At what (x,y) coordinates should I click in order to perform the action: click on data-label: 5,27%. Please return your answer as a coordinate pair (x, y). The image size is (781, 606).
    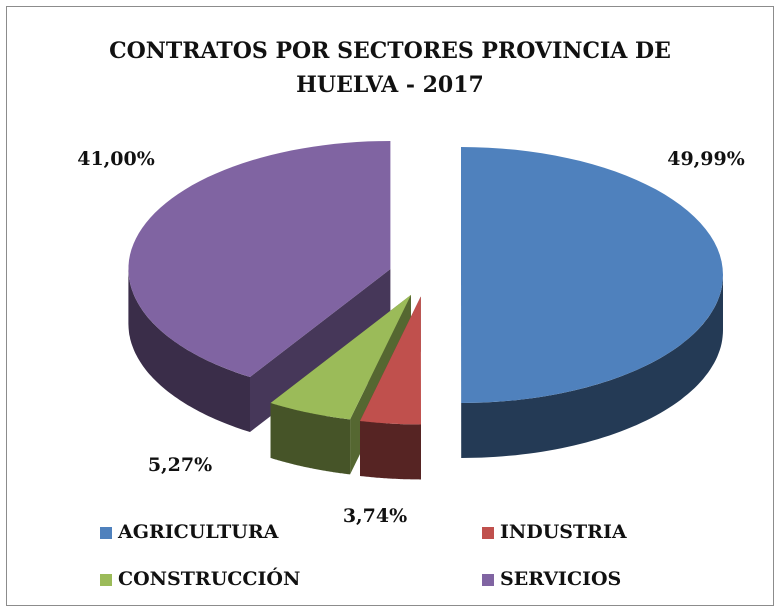
    Looking at the image, I should click on (180, 465).